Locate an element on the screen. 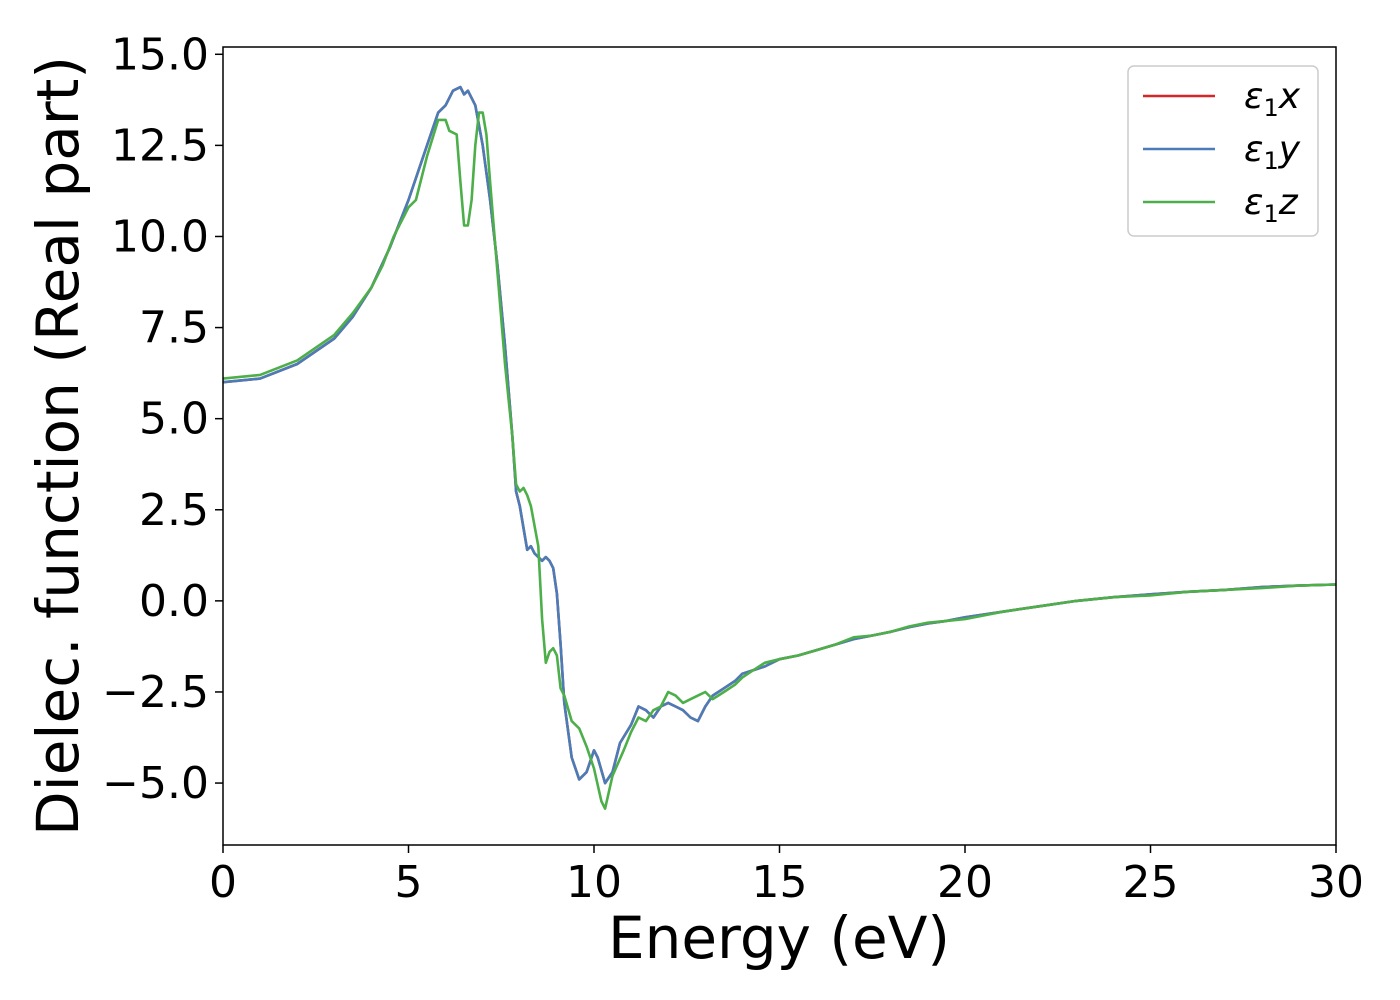 Image resolution: width=1400 pixels, height=1000 pixels. y-tick-label: 5.0 is located at coordinates (174, 419).